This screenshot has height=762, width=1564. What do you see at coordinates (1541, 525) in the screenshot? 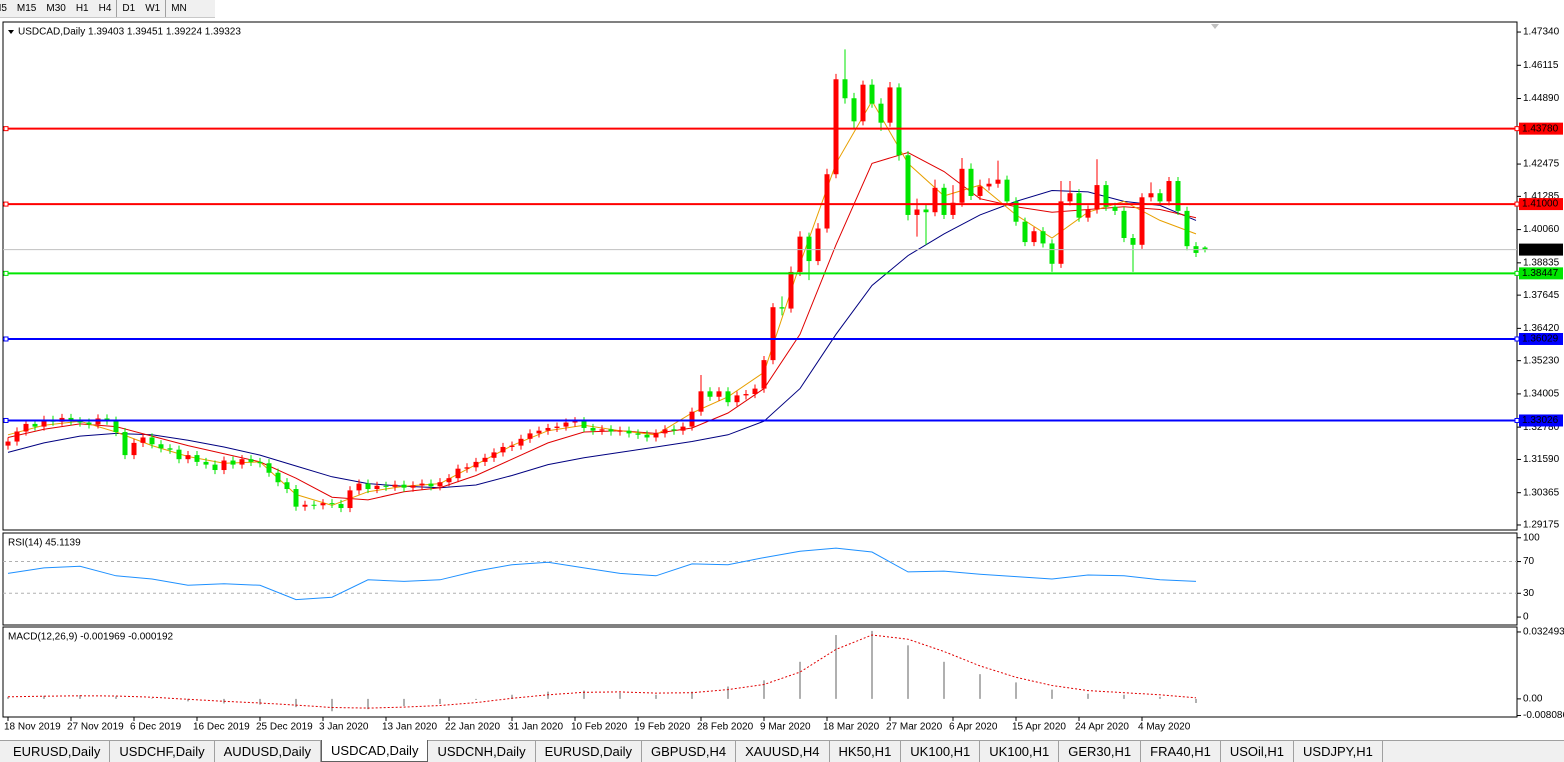
I see `y-tick-label: 1.29175` at bounding box center [1541, 525].